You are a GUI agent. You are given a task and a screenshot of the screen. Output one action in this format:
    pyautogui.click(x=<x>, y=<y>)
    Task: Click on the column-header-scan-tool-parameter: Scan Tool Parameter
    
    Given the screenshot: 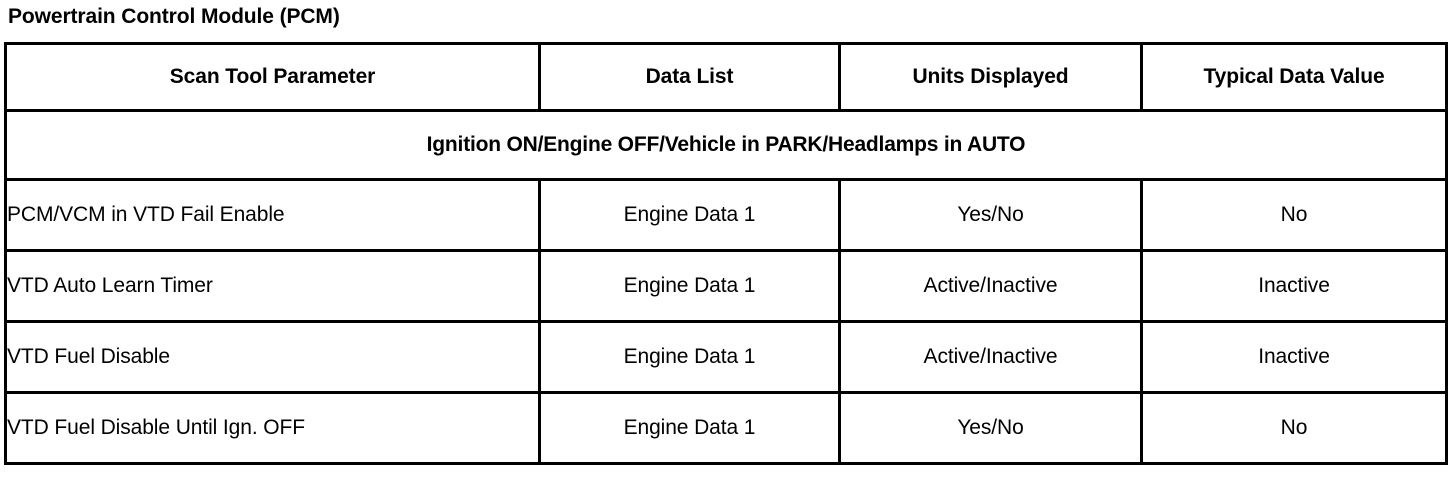 What is the action you would take?
    pyautogui.click(x=272, y=77)
    